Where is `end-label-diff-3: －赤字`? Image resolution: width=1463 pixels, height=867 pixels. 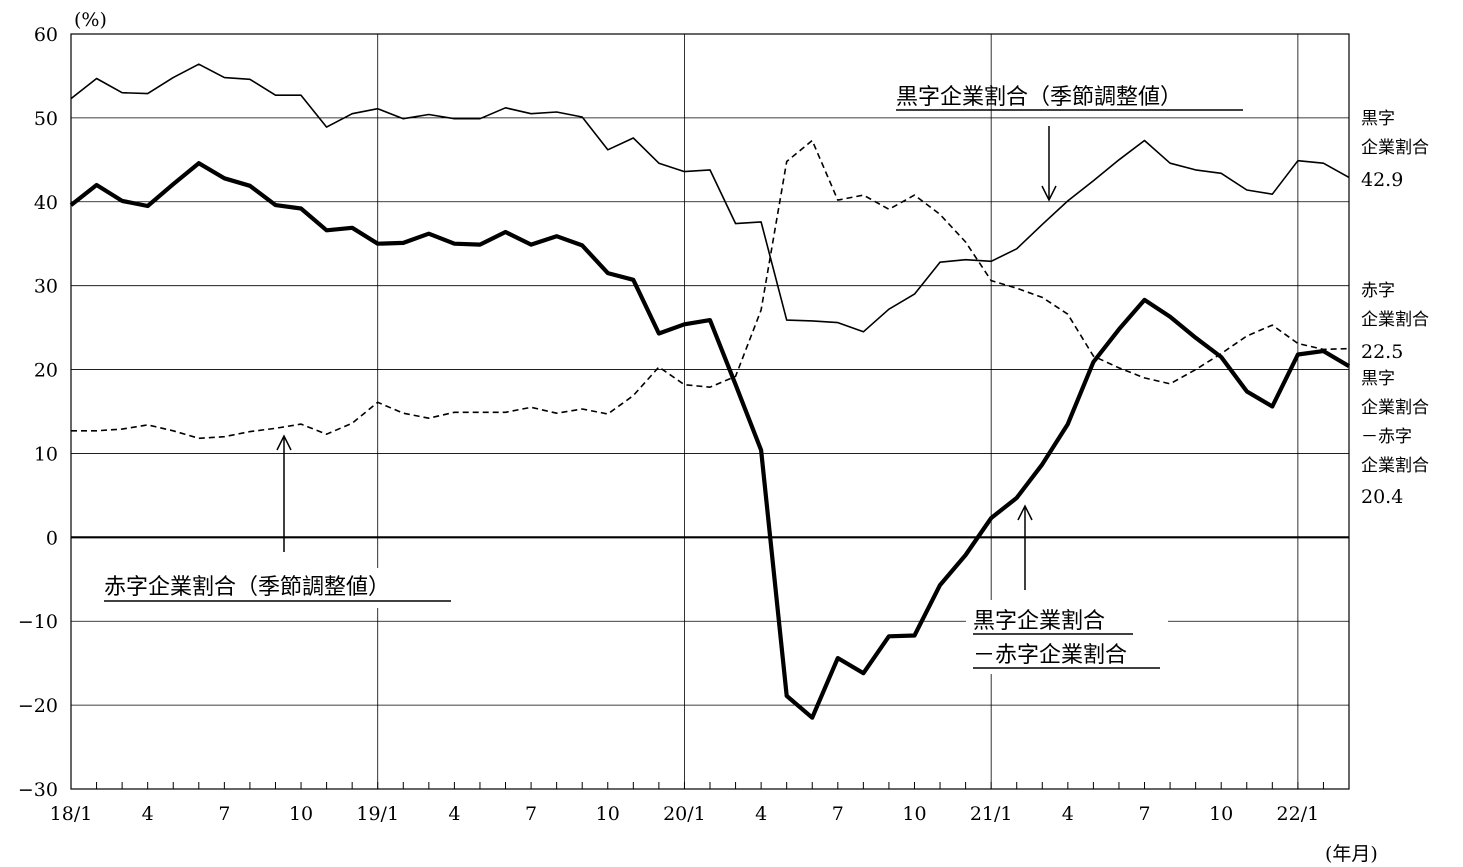
end-label-diff-3: －赤字 is located at coordinates (1386, 437).